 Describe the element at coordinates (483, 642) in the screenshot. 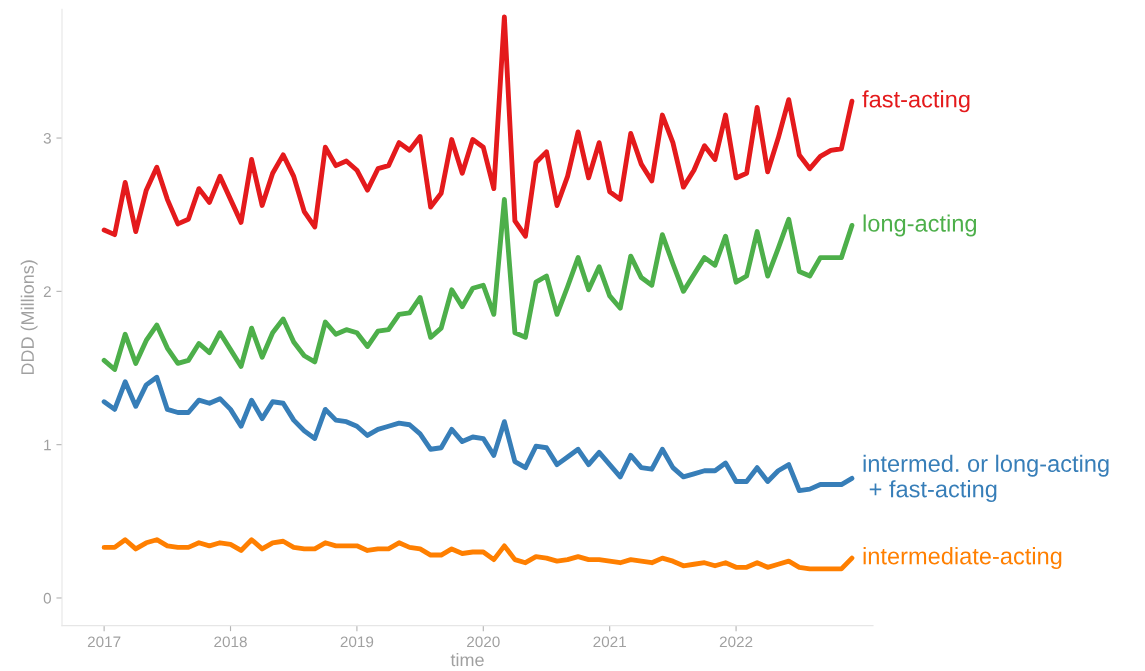

I see `x-tick-label: 2020` at that location.